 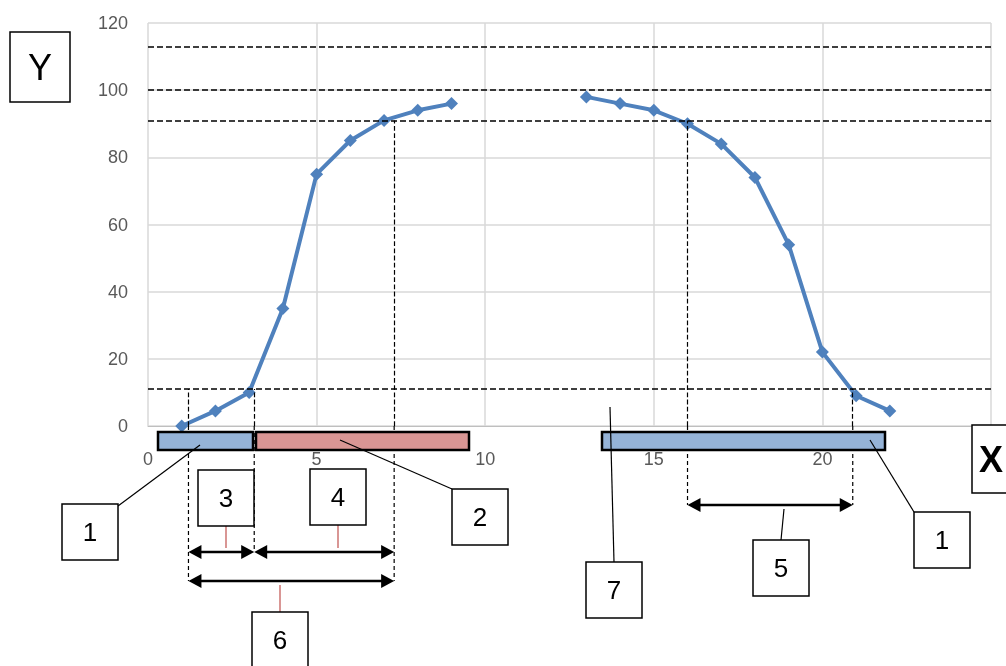 What do you see at coordinates (822, 459) in the screenshot?
I see `x-tick-label: 20` at bounding box center [822, 459].